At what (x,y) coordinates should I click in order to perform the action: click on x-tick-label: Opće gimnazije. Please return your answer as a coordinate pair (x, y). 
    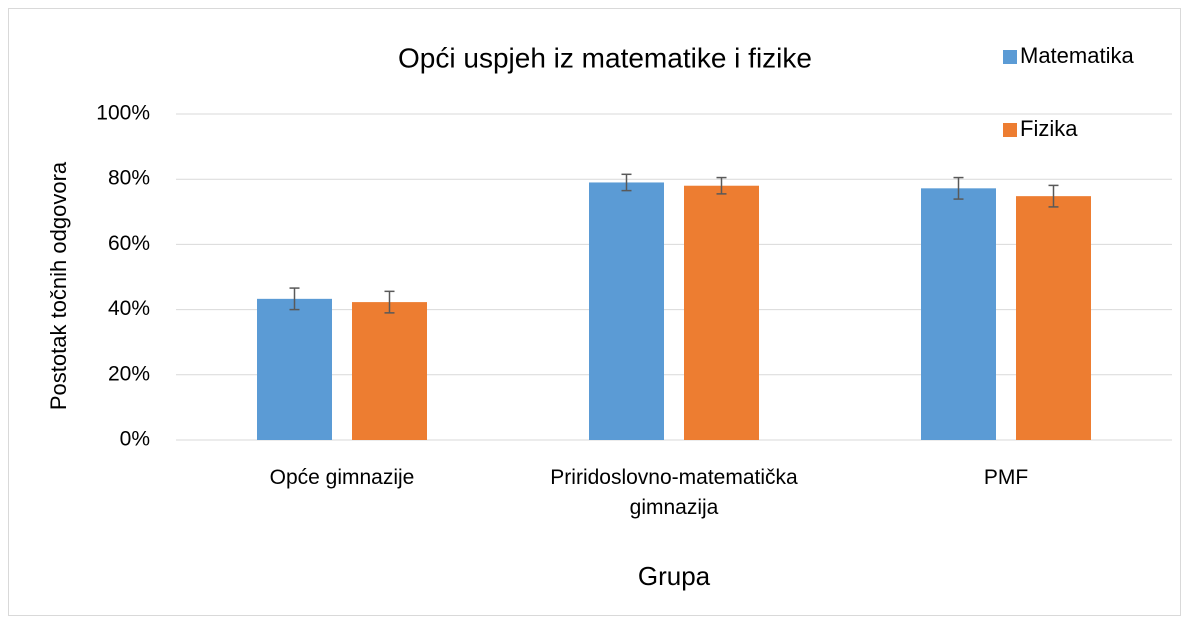
    Looking at the image, I should click on (342, 477).